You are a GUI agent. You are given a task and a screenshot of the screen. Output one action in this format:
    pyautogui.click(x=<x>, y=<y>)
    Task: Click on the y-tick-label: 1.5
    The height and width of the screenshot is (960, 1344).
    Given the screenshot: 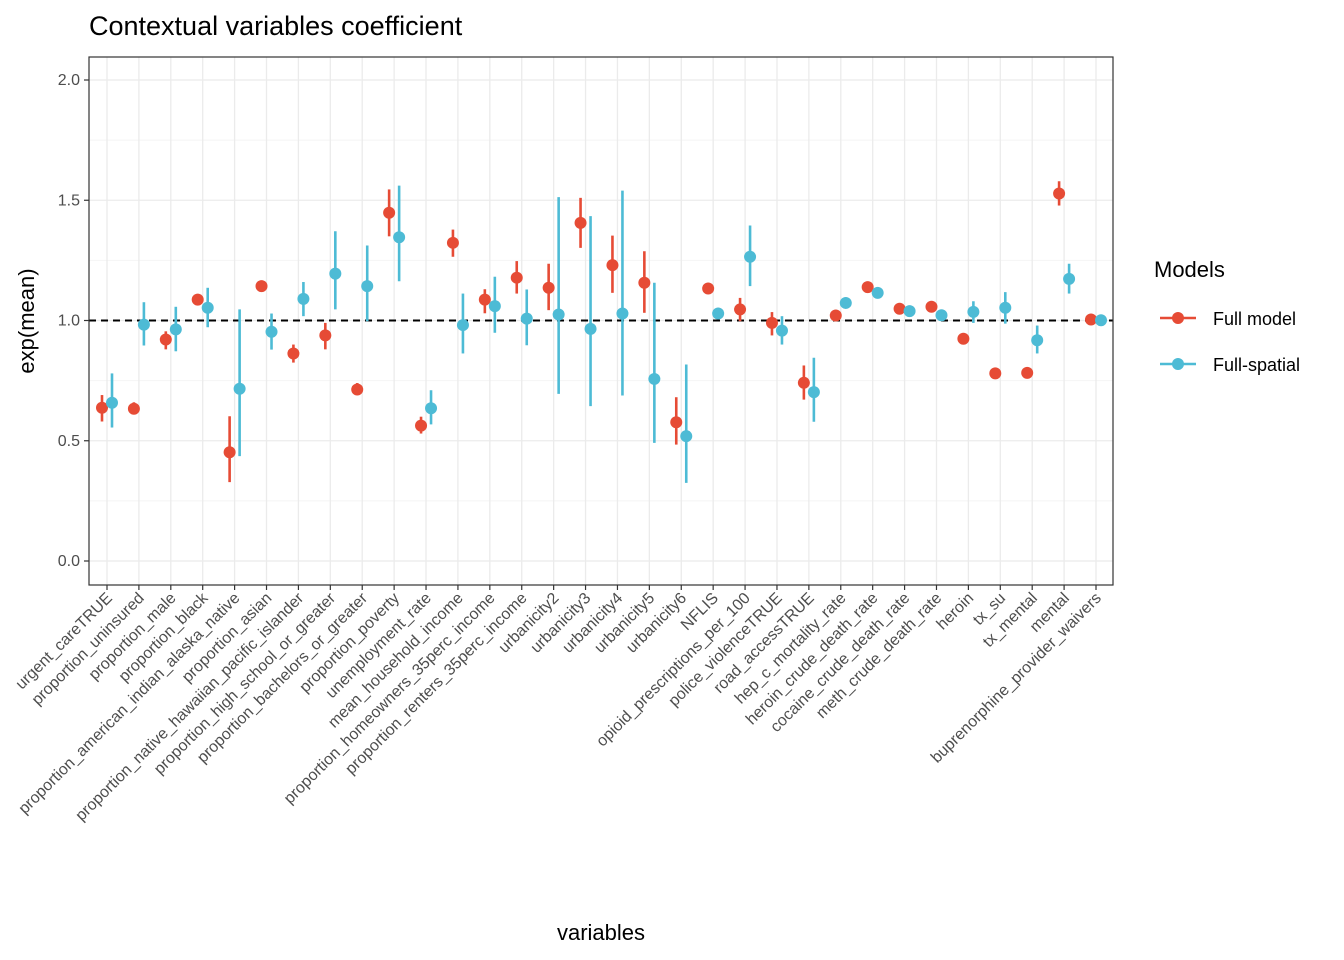 What is the action you would take?
    pyautogui.click(x=69, y=200)
    